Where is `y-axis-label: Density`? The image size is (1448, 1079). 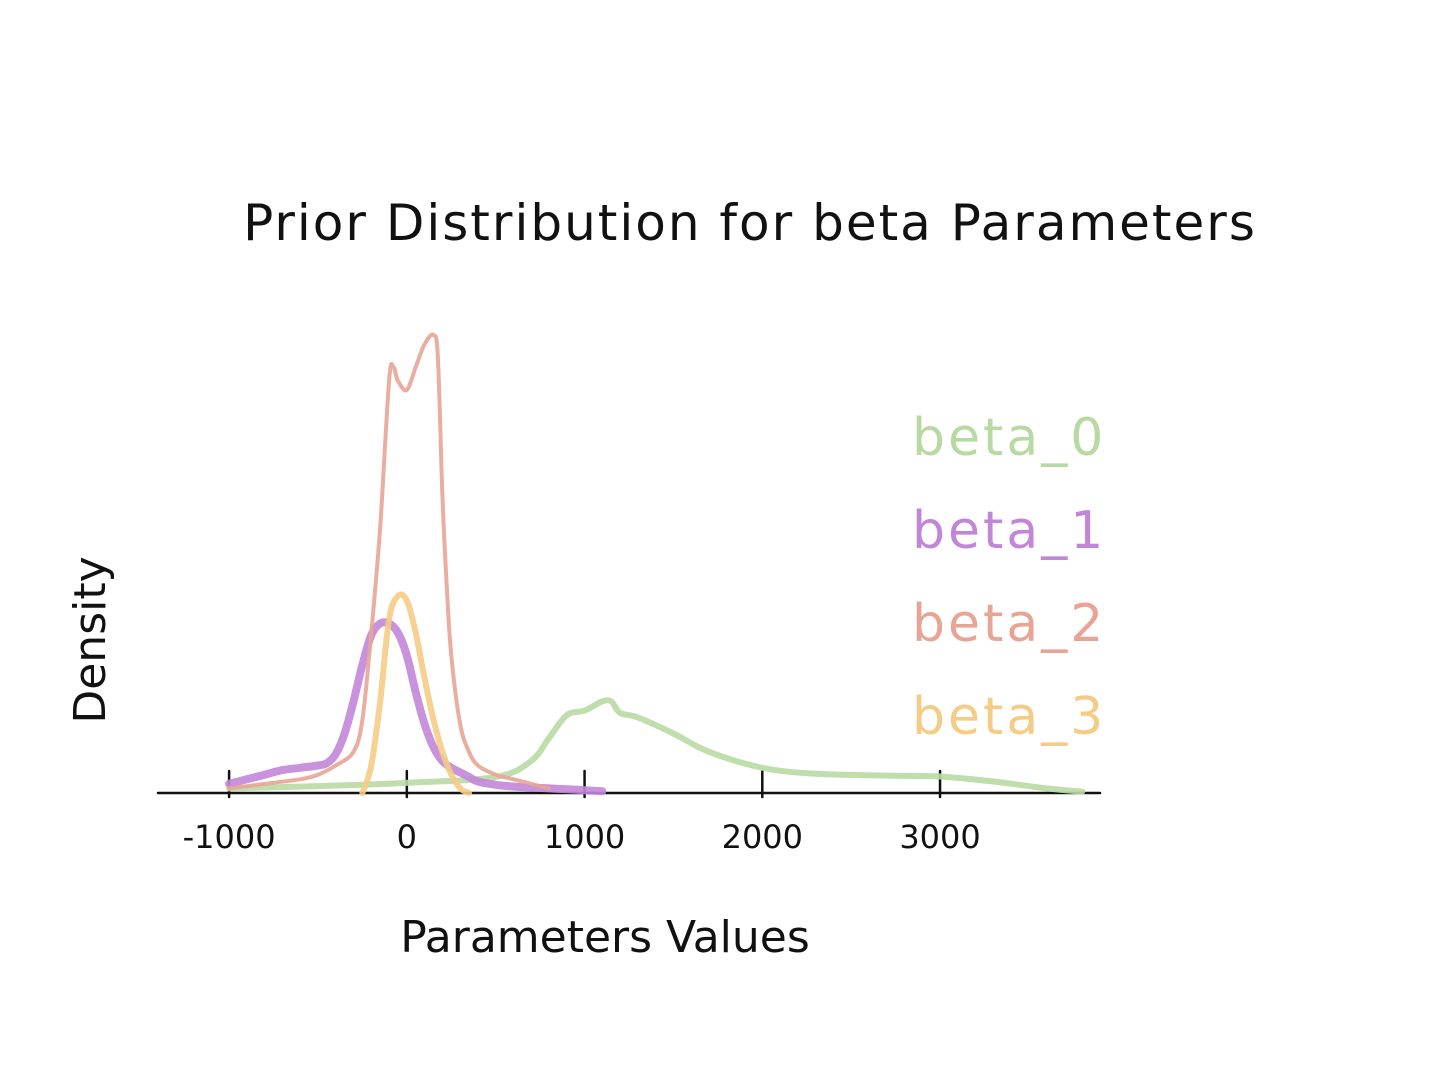
y-axis-label: Density is located at coordinates (90, 639).